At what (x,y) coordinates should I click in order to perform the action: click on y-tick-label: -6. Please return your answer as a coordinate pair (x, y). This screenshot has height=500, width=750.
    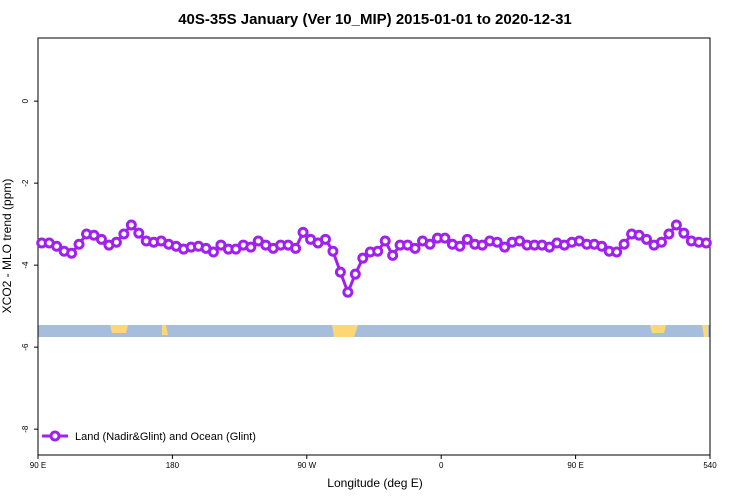
    Looking at the image, I should click on (25, 347).